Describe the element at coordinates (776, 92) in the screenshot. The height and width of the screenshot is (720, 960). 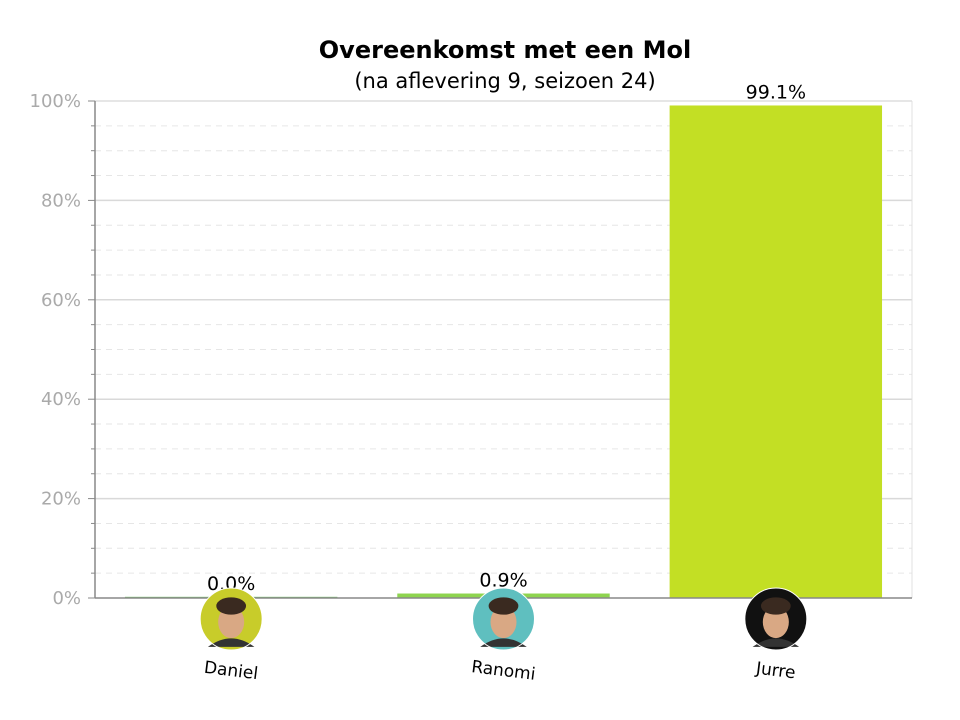
I see `data-label: 99.1%` at that location.